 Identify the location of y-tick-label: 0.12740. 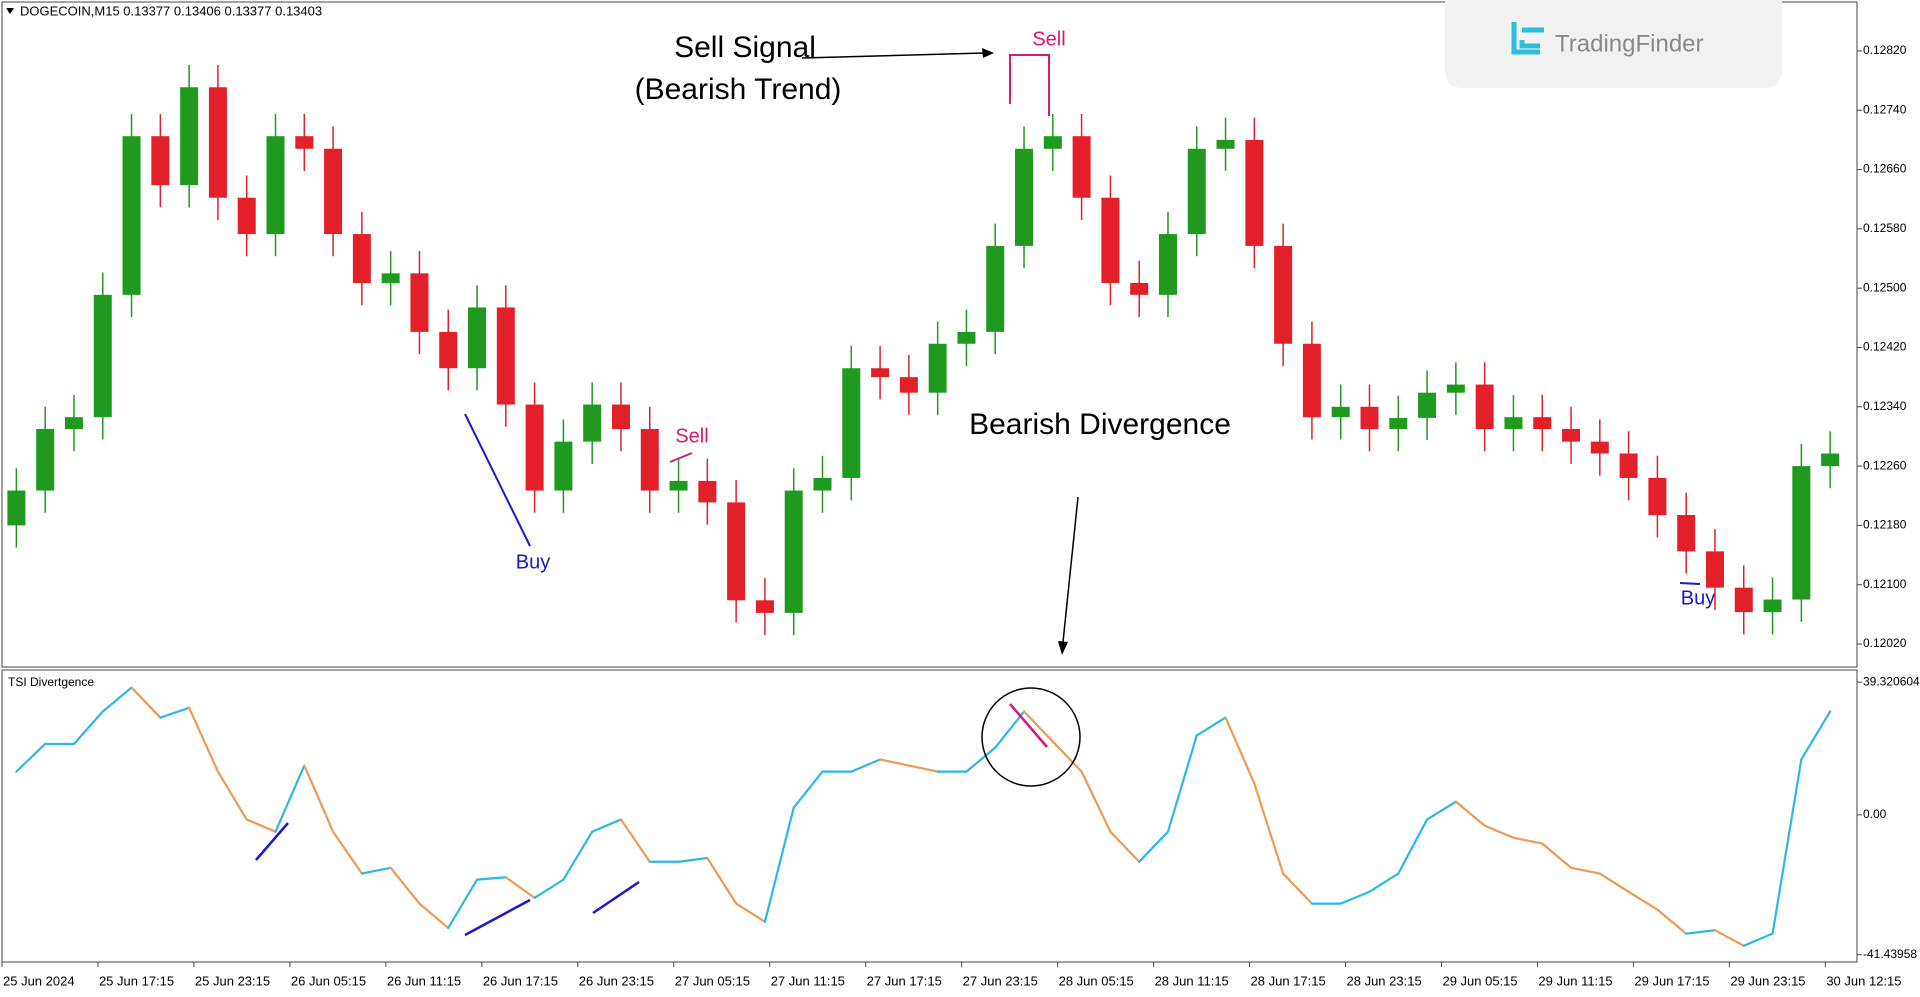
(1885, 109).